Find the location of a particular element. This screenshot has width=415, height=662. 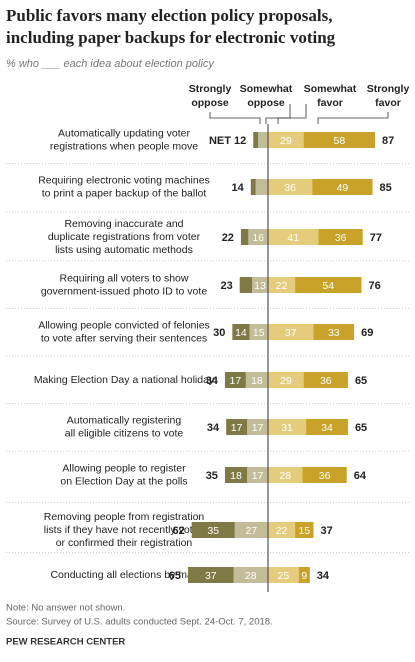

category-label: Removing inaccurate and is located at coordinates (123, 224).